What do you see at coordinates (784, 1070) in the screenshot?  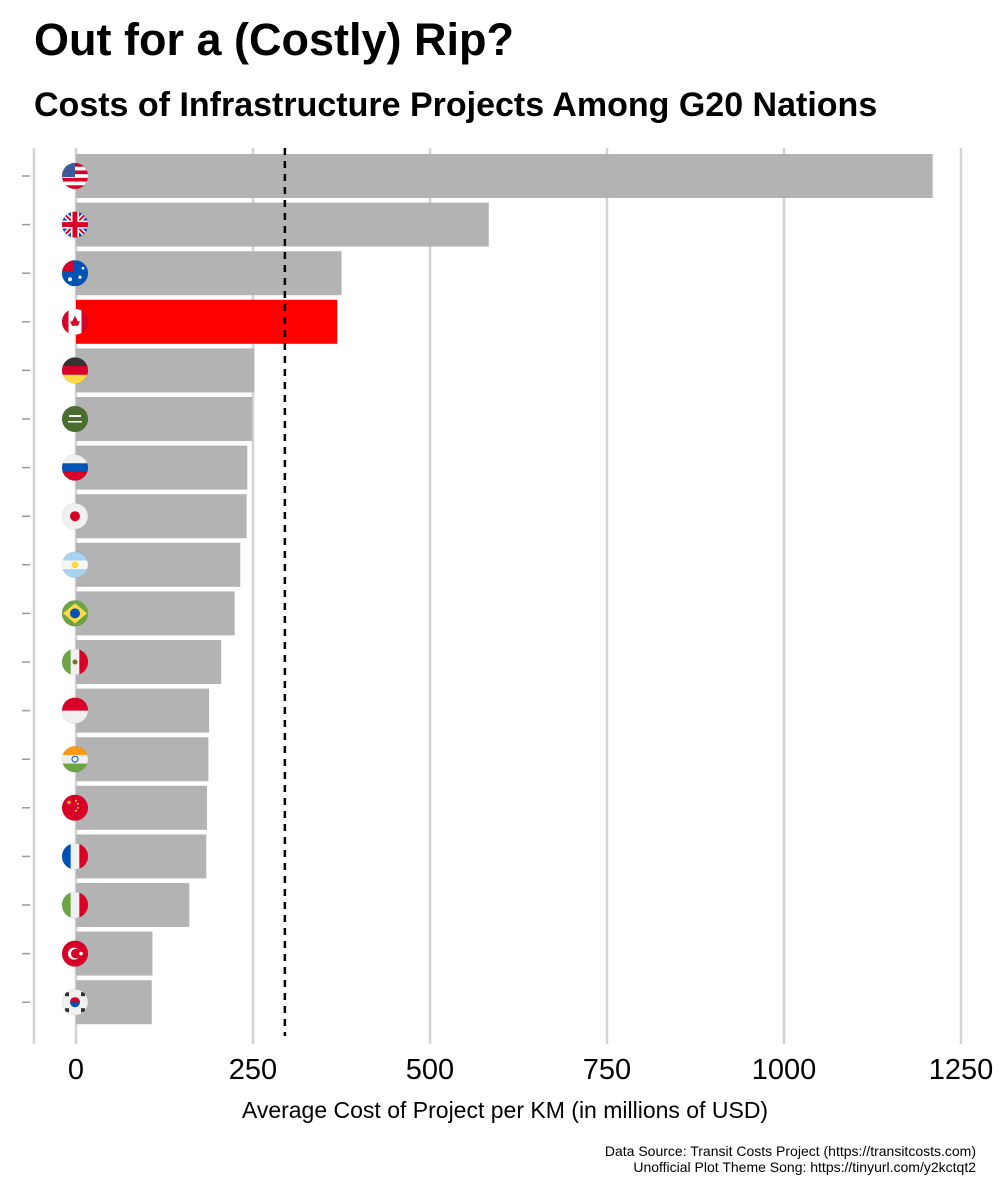 I see `x-tick-label: 1000` at bounding box center [784, 1070].